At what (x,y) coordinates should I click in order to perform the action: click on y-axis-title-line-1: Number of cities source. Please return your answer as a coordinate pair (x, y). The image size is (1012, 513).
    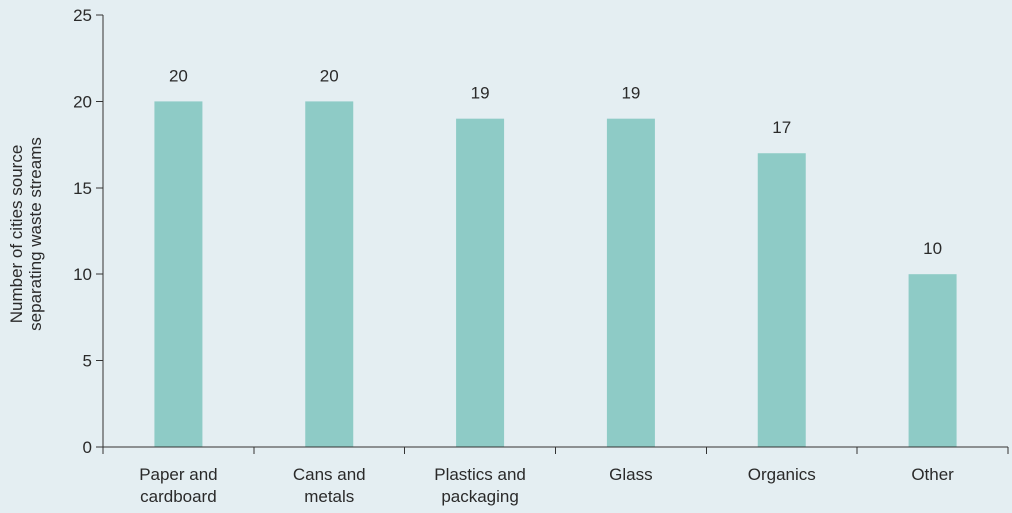
    Looking at the image, I should click on (16, 234).